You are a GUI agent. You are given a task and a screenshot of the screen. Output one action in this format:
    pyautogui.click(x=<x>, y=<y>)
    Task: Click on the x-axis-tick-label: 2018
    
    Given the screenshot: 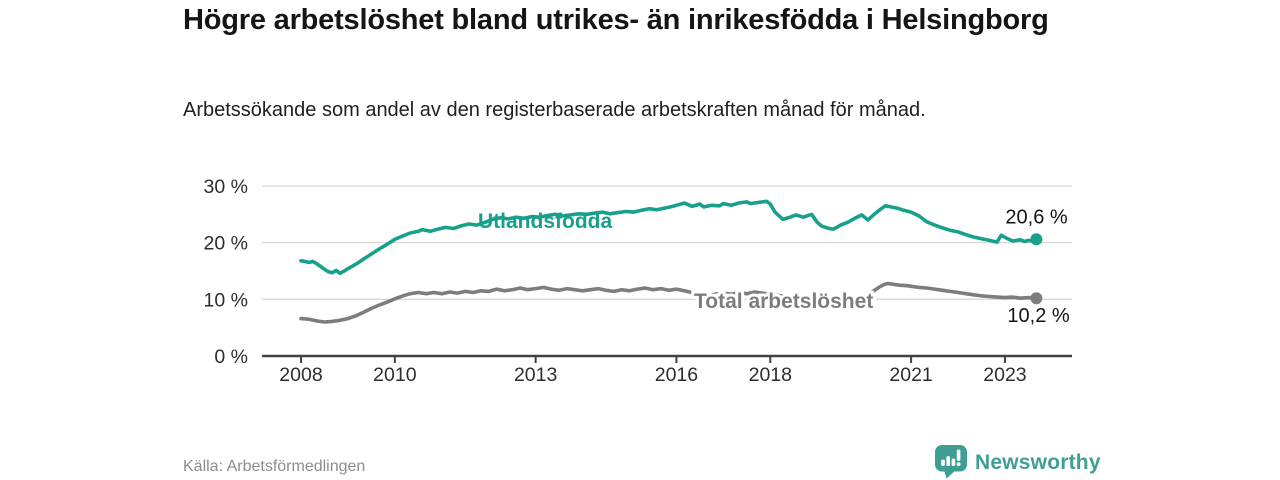 What is the action you would take?
    pyautogui.click(x=770, y=375)
    